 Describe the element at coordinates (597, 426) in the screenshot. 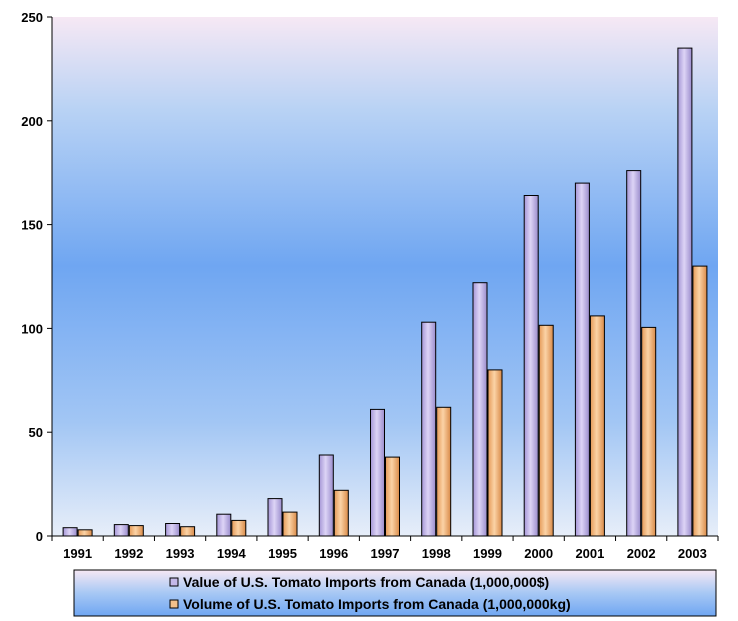

I see `bar-volume-2001` at that location.